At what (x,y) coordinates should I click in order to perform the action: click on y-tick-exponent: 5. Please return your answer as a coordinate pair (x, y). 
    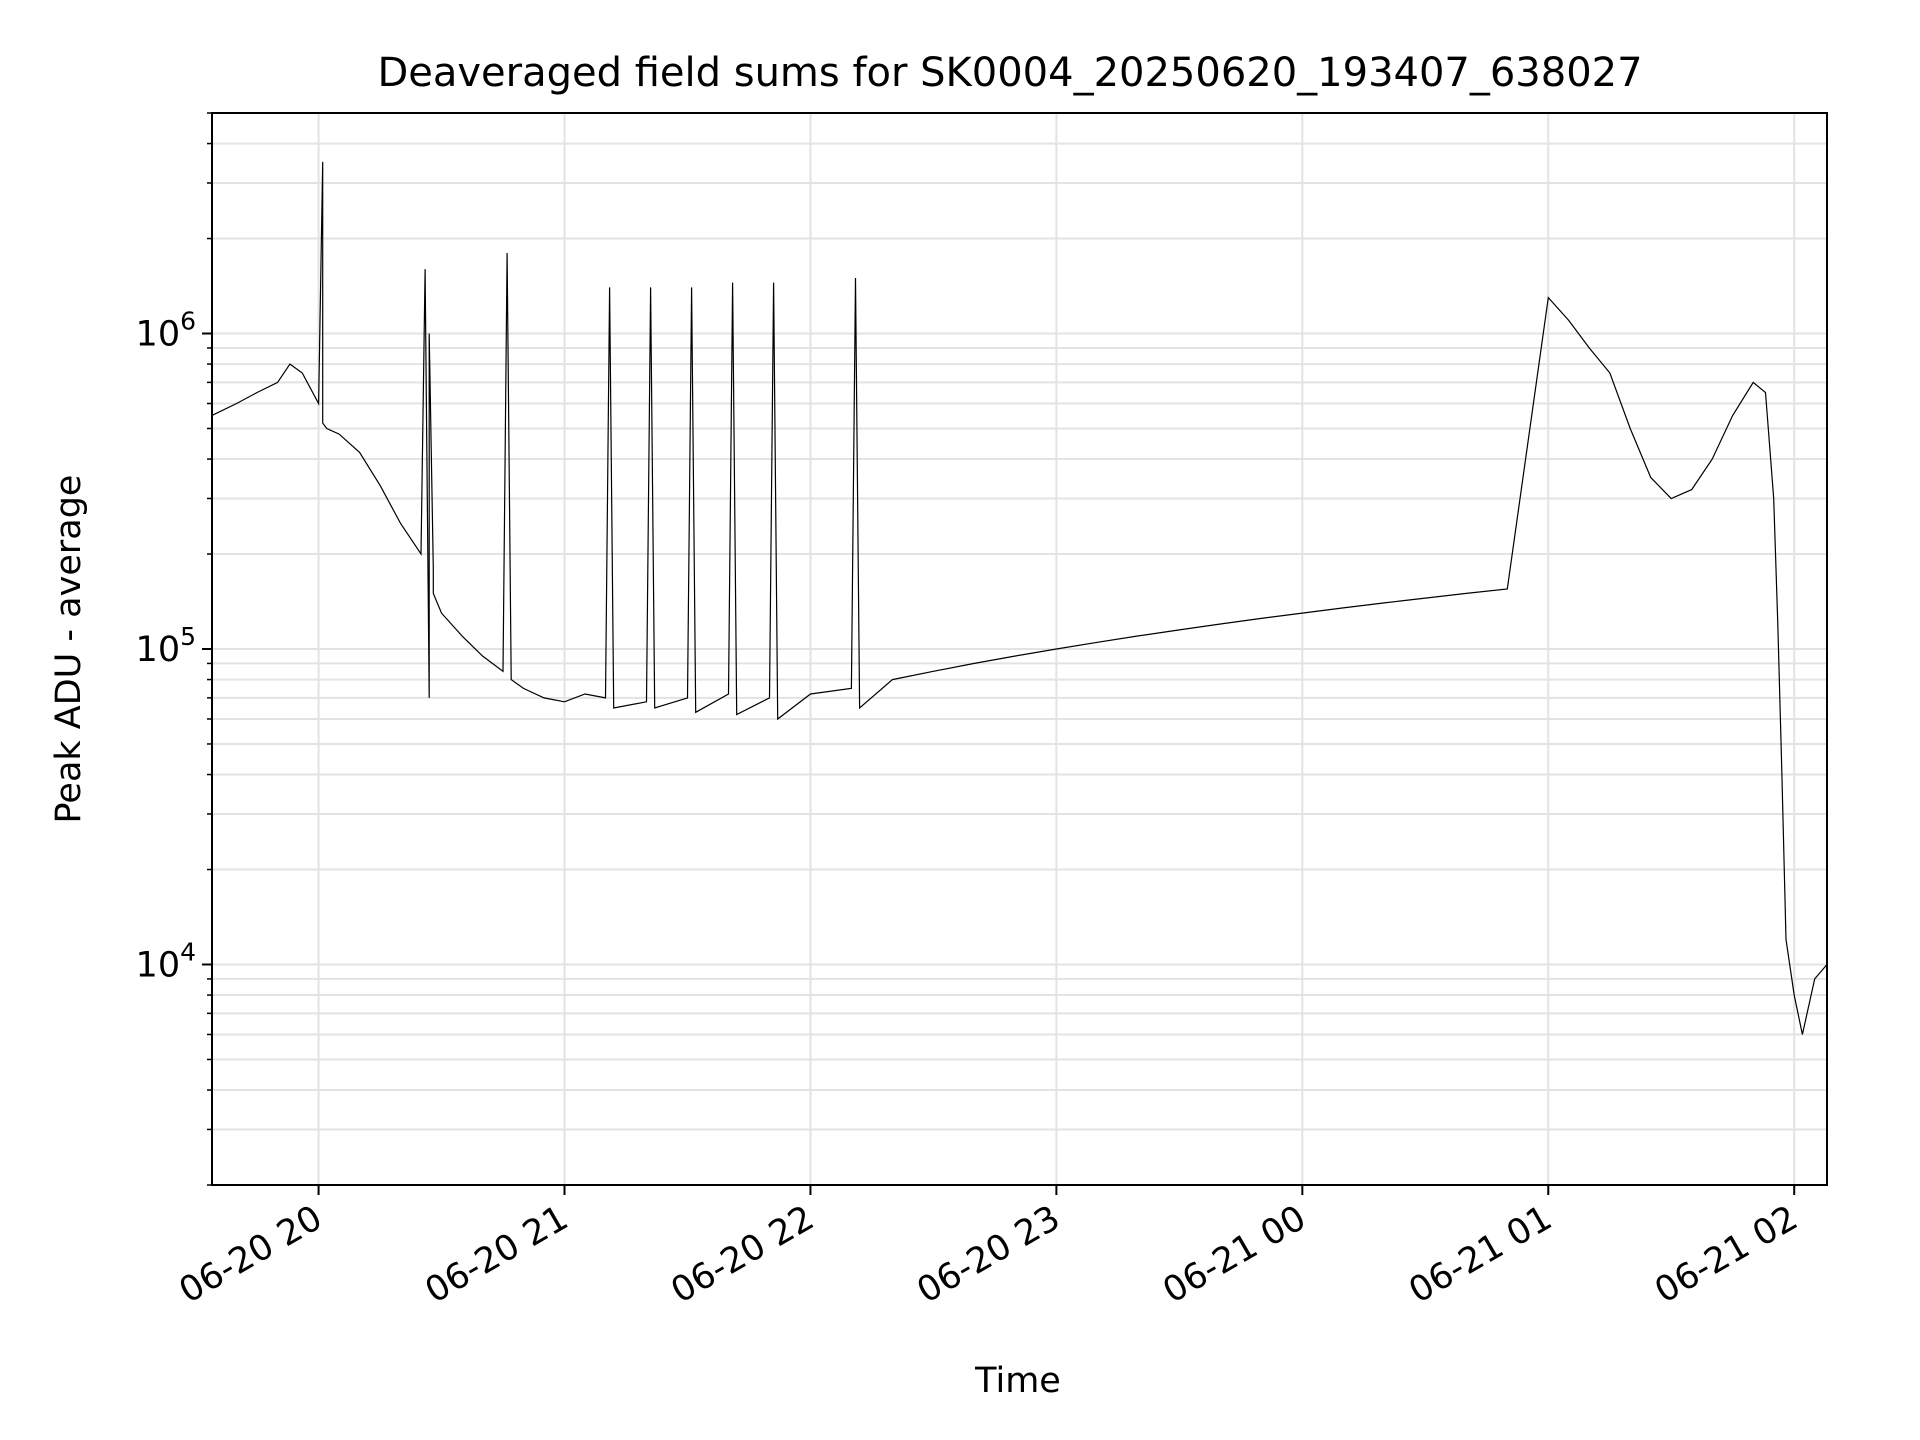
    Looking at the image, I should click on (188, 636).